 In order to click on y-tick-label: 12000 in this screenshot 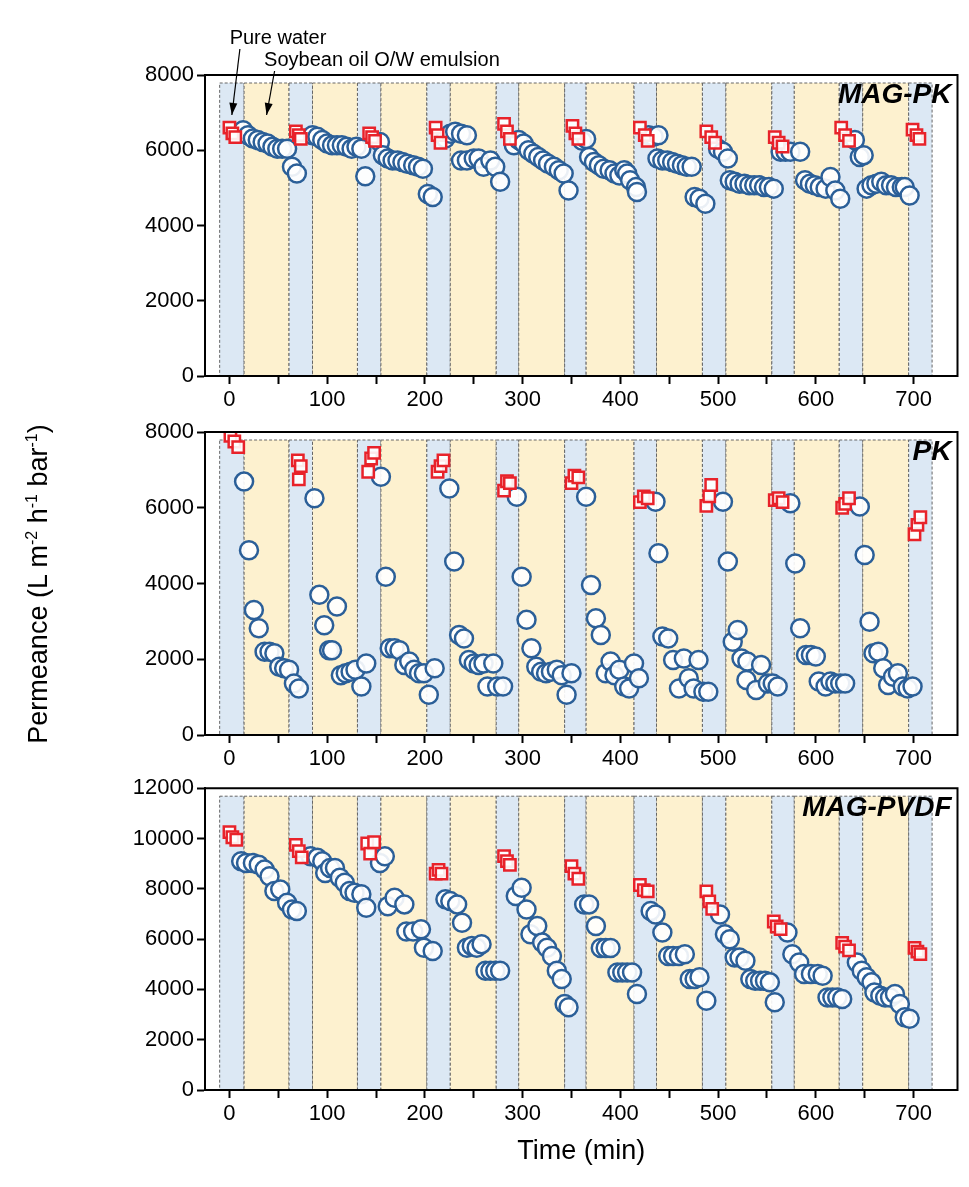, I will do `click(163, 787)`.